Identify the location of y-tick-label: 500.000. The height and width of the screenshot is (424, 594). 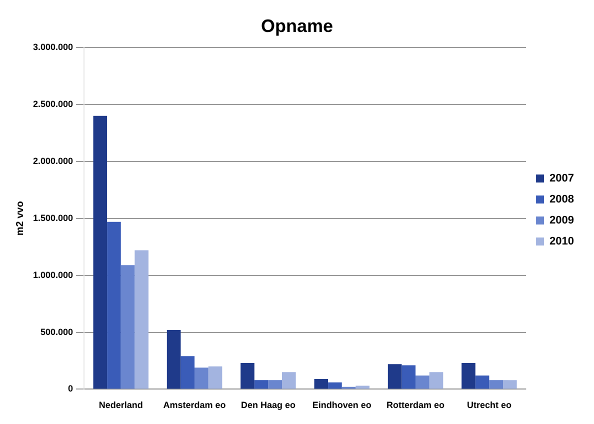
(57, 331).